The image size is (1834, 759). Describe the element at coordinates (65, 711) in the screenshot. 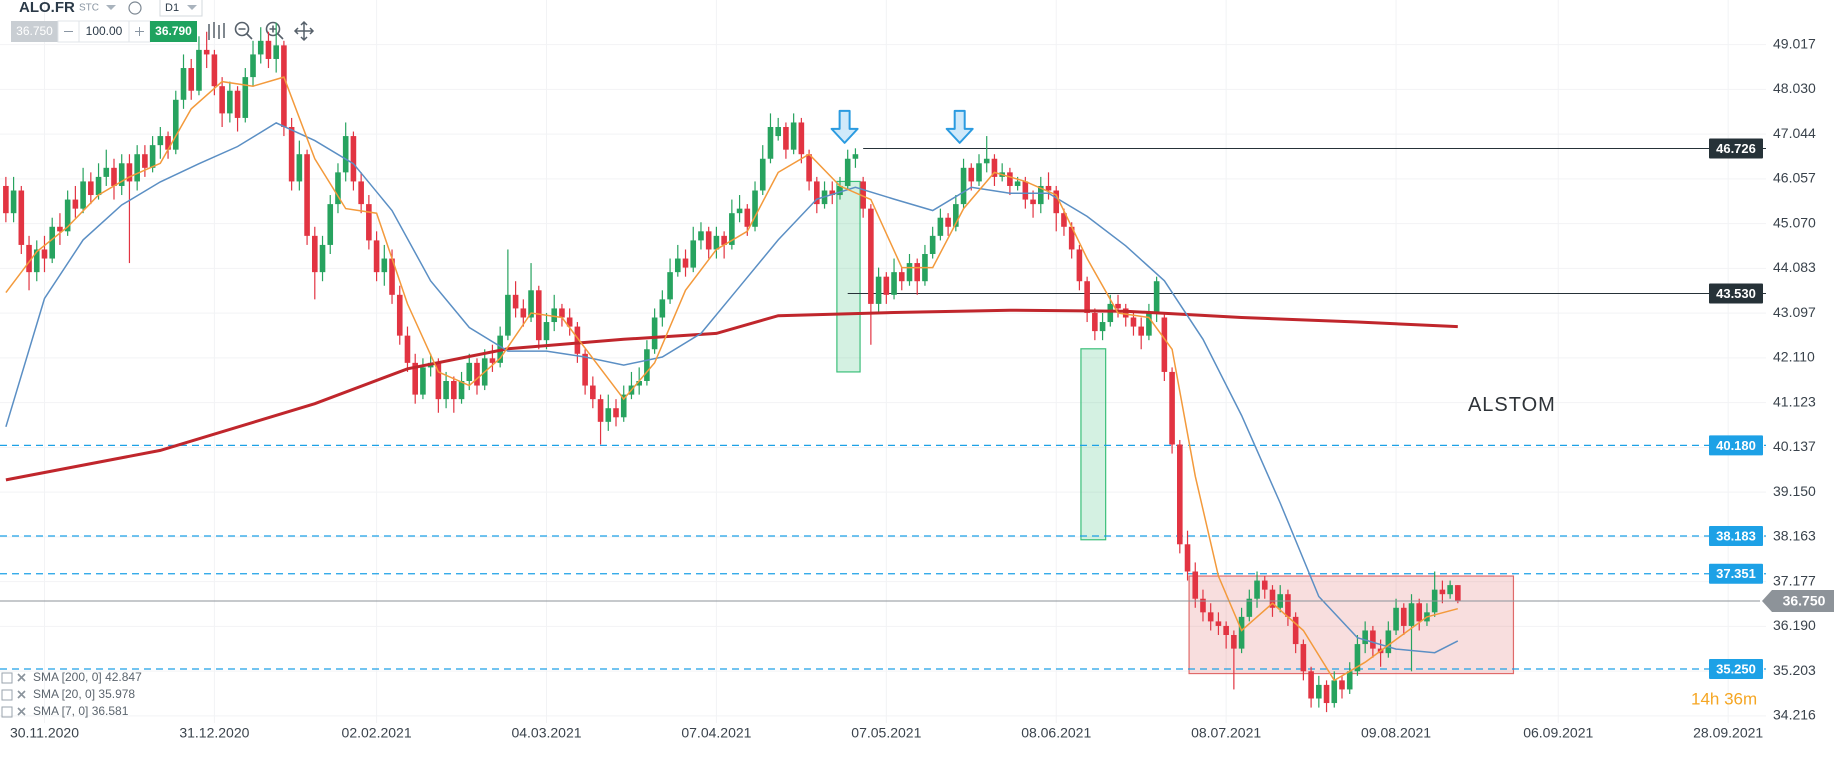

I see `legend-item: SMA [7, 0] 36.581` at that location.